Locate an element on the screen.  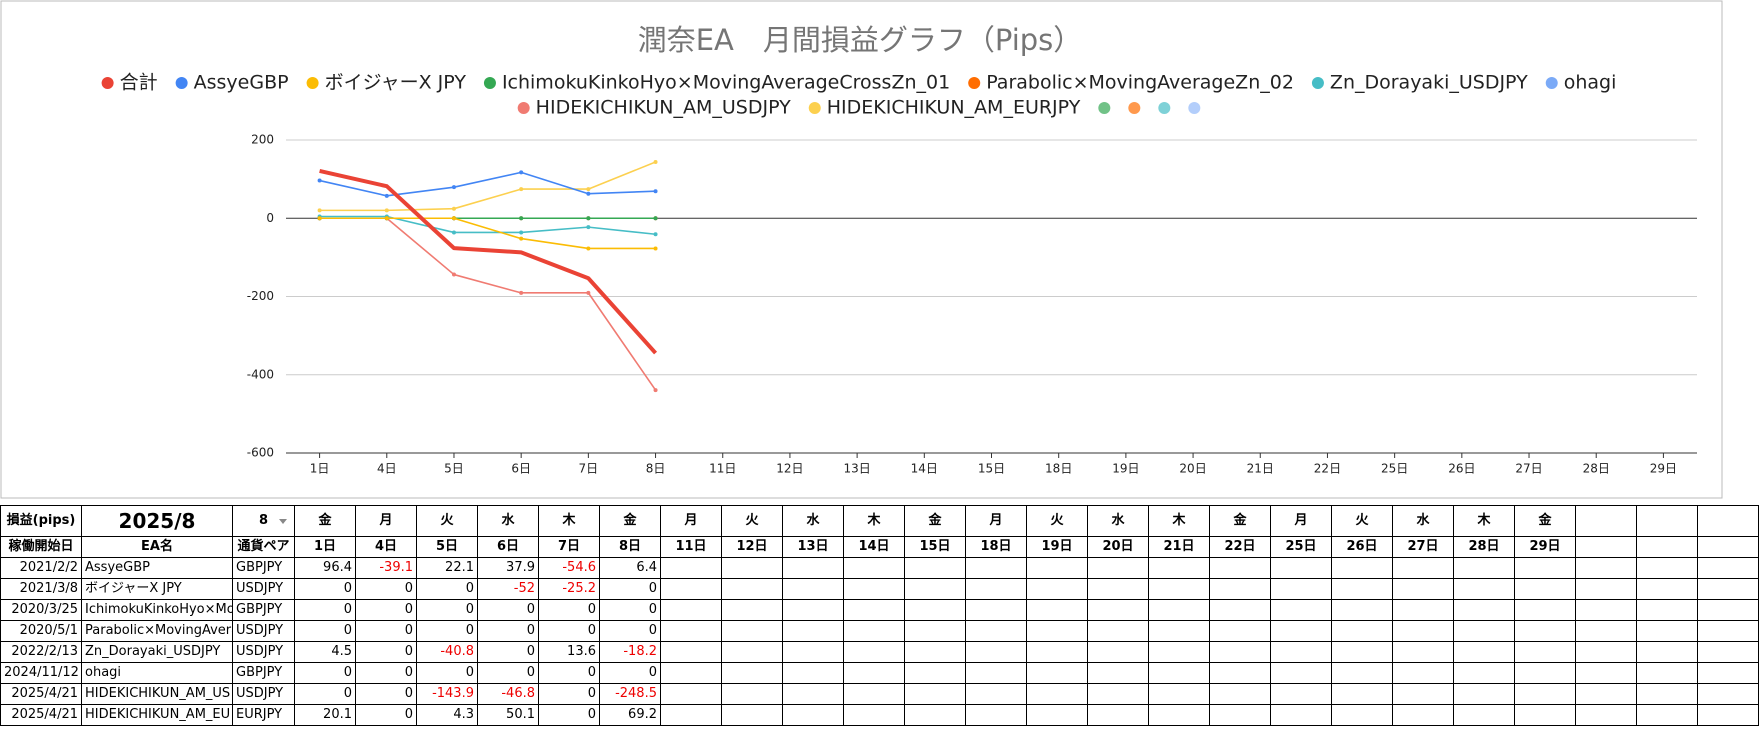
date-header: 18日 is located at coordinates (996, 547).